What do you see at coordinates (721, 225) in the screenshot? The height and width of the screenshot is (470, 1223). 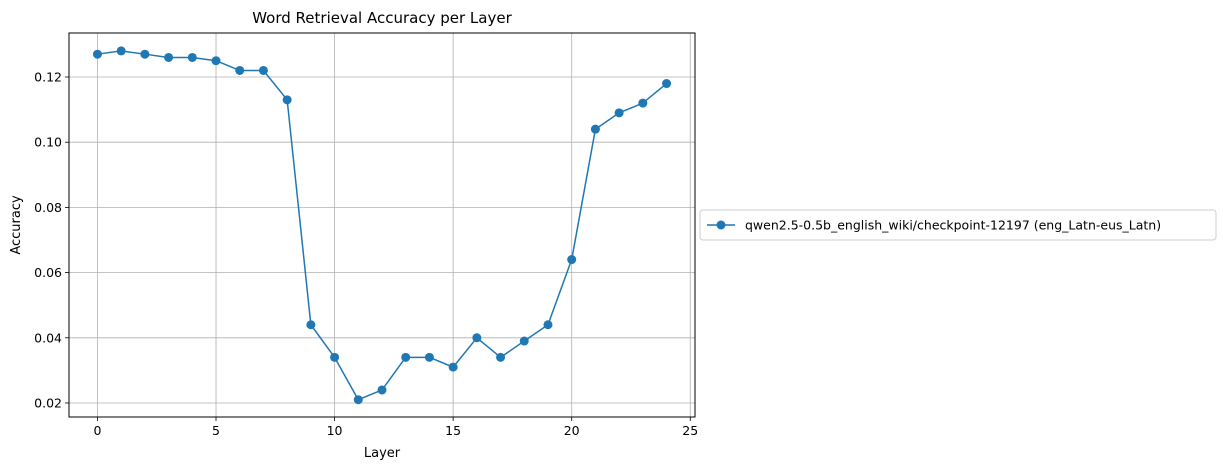 I see `legend-marker-swatch` at bounding box center [721, 225].